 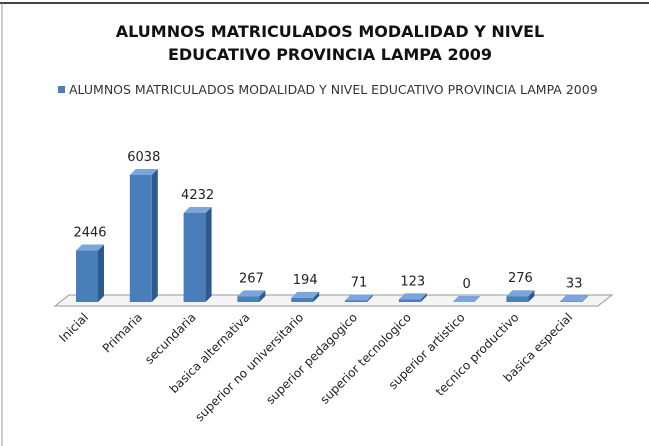 What do you see at coordinates (143, 157) in the screenshot?
I see `data-label: 6038` at bounding box center [143, 157].